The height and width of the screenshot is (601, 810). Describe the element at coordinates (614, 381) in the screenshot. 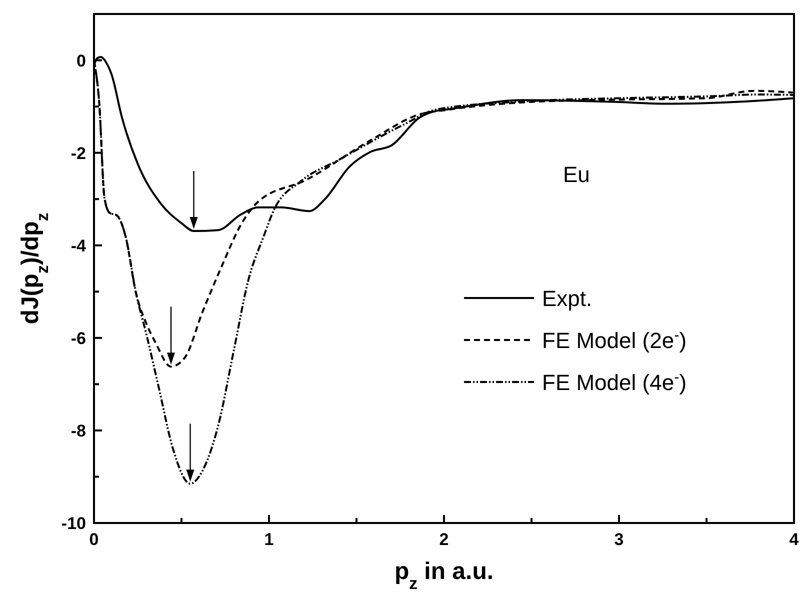

I see `legend-label: FE Model (4e$^{-}$)` at that location.